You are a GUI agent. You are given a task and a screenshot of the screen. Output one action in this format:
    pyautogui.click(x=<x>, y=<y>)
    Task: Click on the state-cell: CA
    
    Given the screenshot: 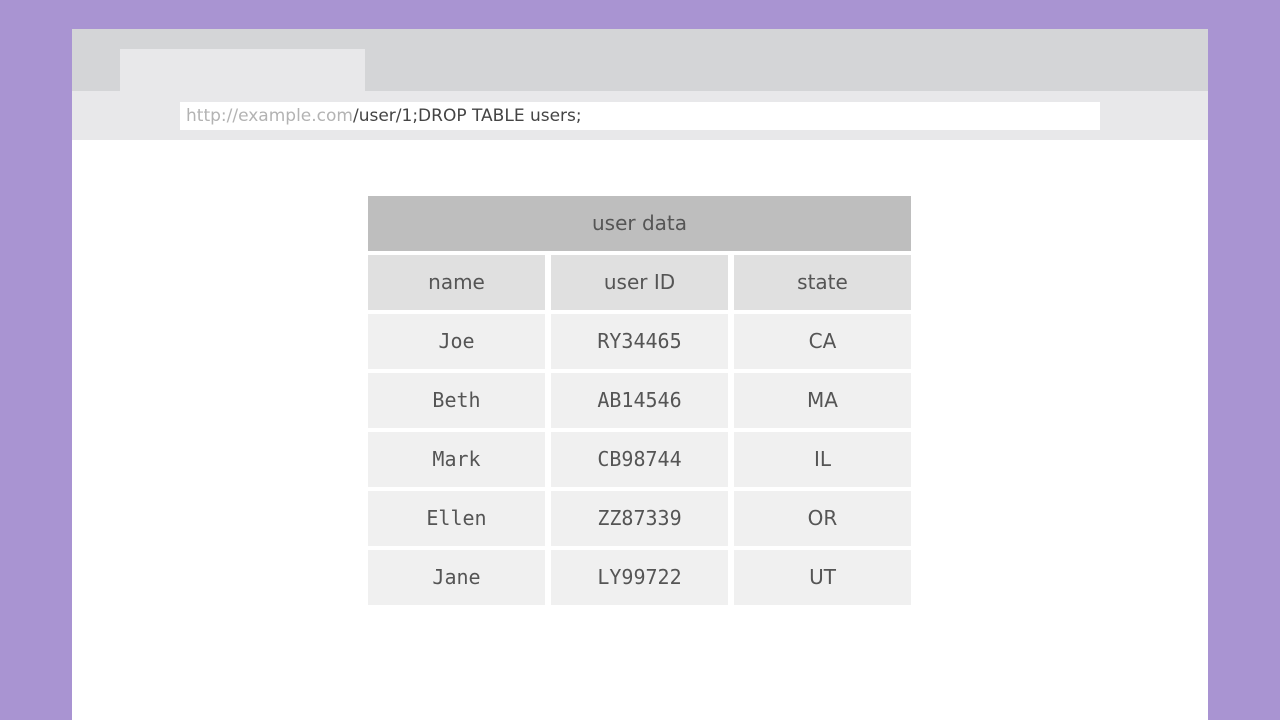 What is the action you would take?
    pyautogui.click(x=822, y=341)
    